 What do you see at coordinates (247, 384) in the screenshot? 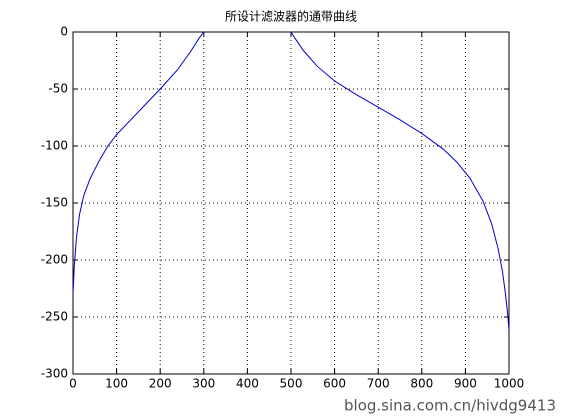
I see `x-tick-label: 400` at bounding box center [247, 384].